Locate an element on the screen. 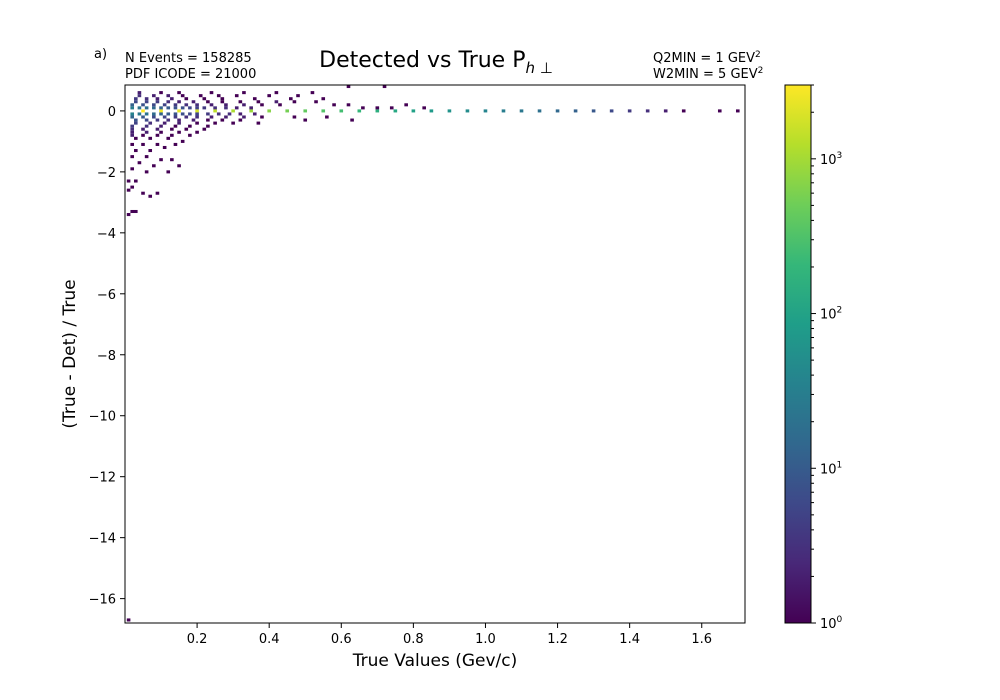 The image size is (1000, 700). colorbar-ticks: 100 101 102 103 is located at coordinates (827, 358).